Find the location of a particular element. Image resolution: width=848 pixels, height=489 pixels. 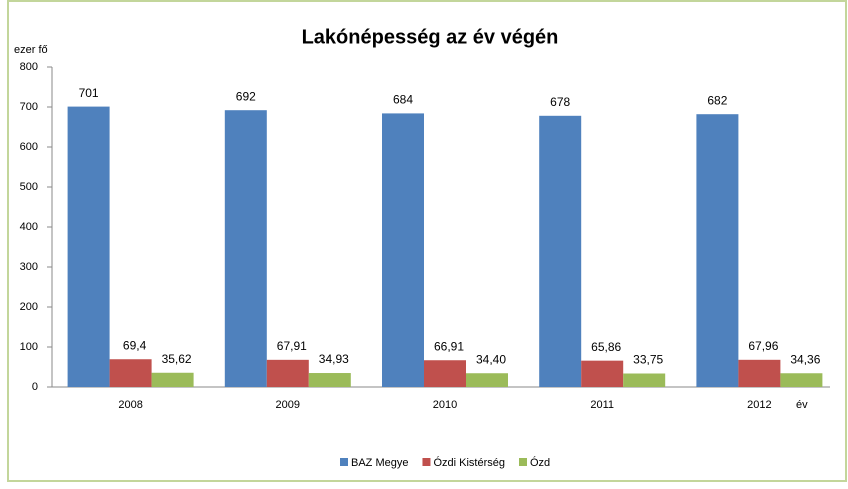

y-tick-label: 800 is located at coordinates (29, 67).